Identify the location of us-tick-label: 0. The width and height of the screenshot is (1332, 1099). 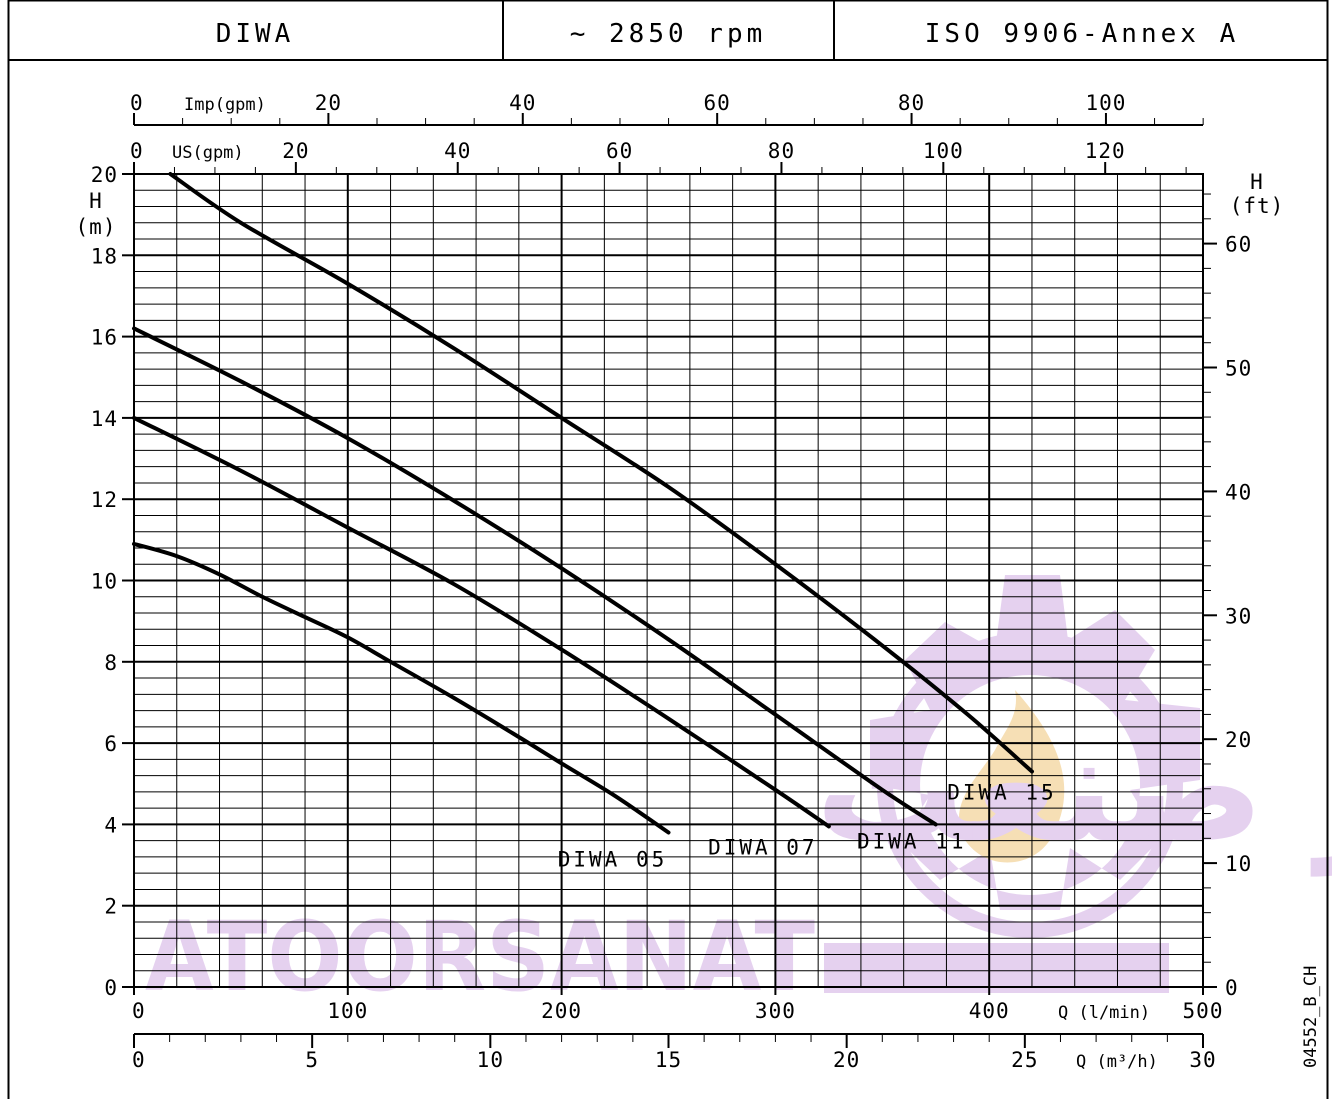
(137, 151).